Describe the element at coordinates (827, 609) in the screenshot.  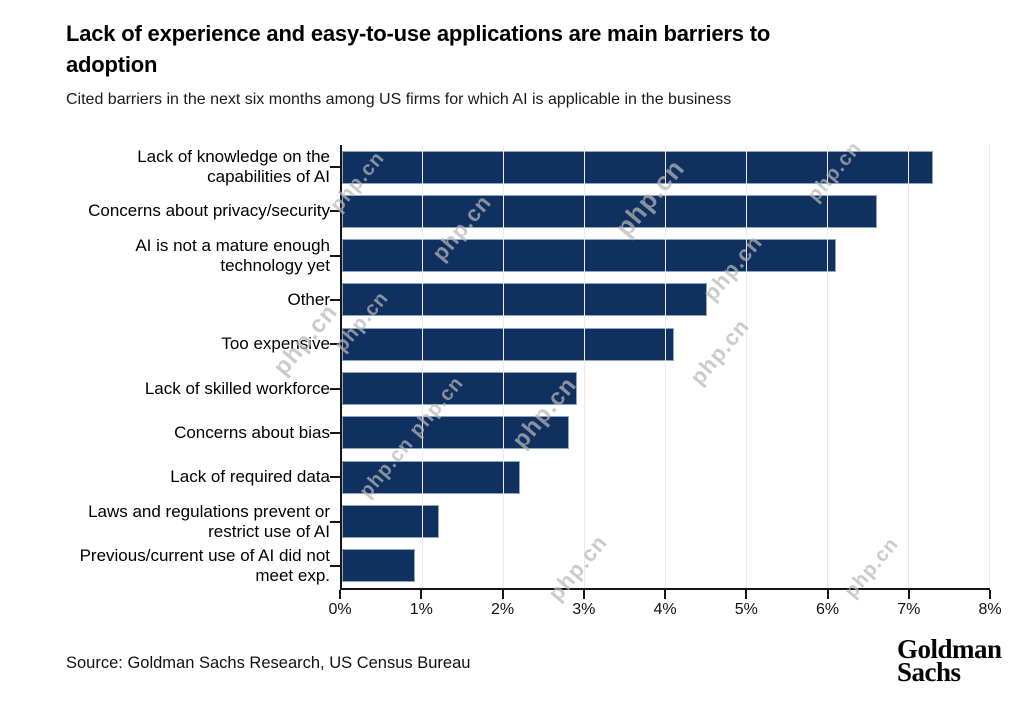
I see `x-axis-tick-label: 6%` at that location.